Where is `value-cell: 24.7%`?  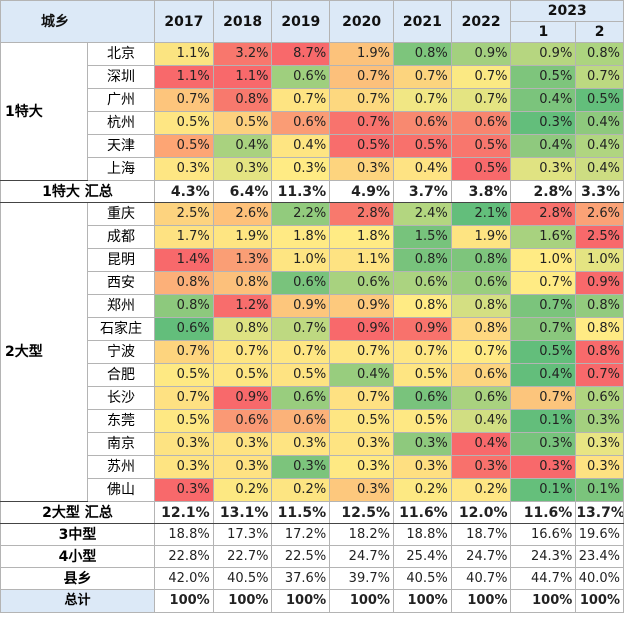
value-cell: 24.7% is located at coordinates (361, 556).